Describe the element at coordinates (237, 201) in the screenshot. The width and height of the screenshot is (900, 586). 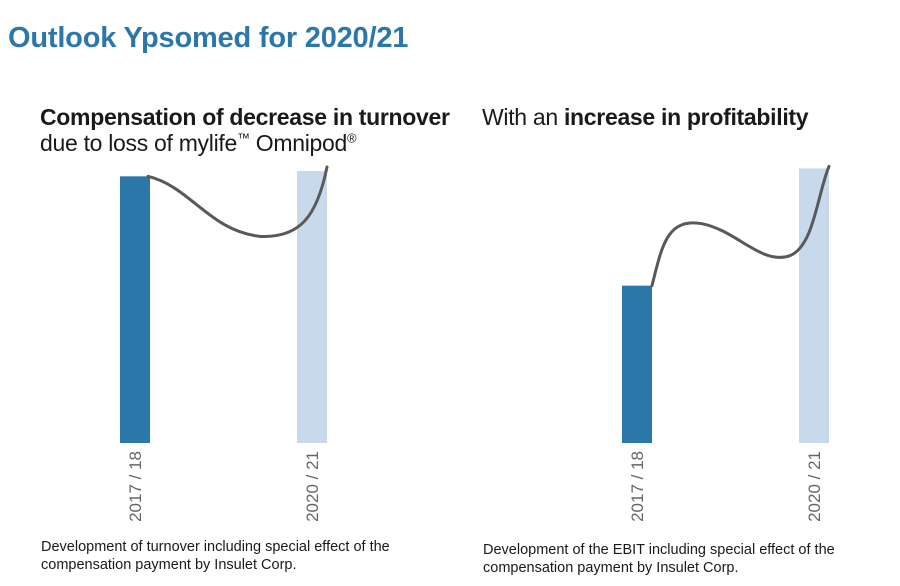
I see `turnover-trend-curve` at that location.